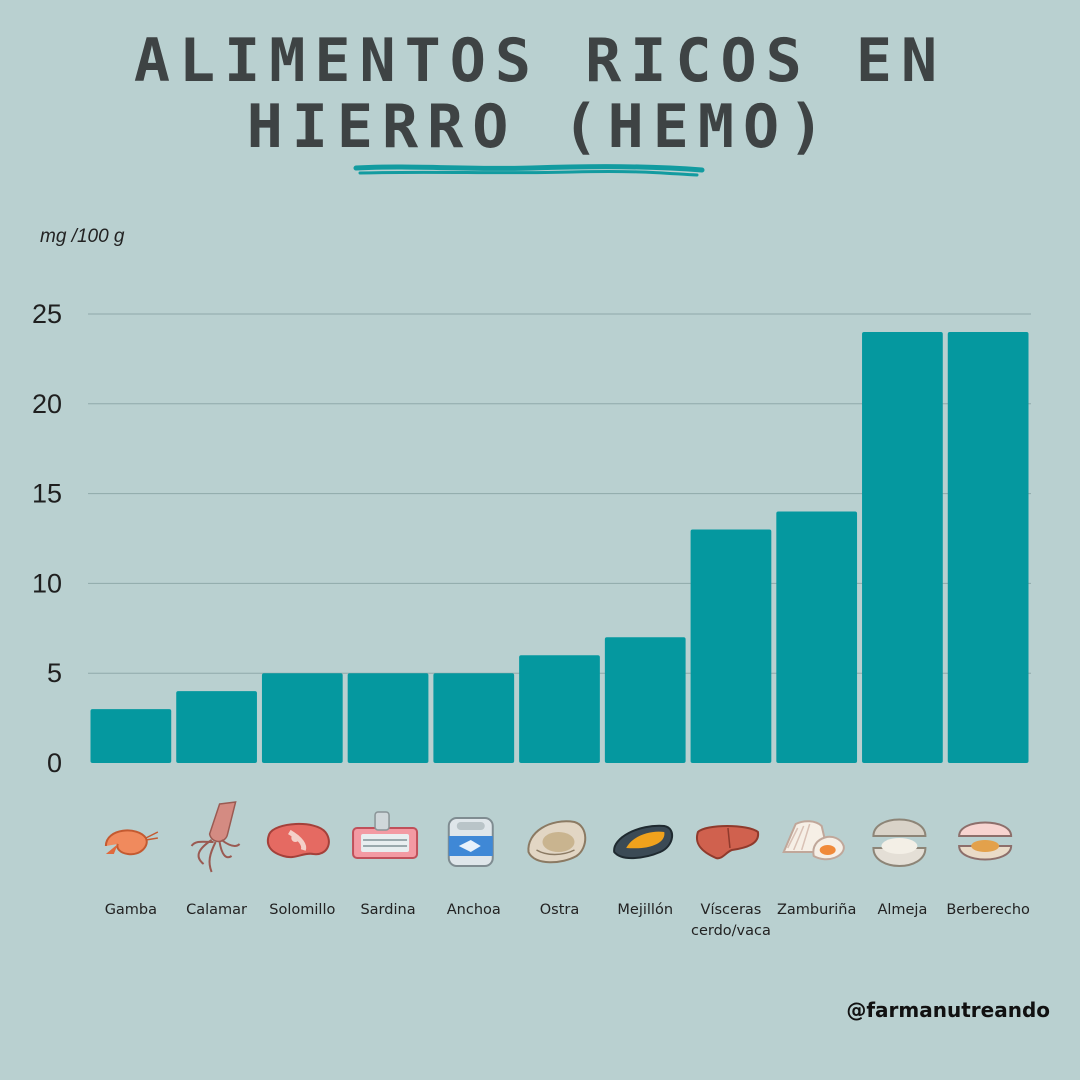 The image size is (1080, 1080). I want to click on sardine-can-icon, so click(385, 835).